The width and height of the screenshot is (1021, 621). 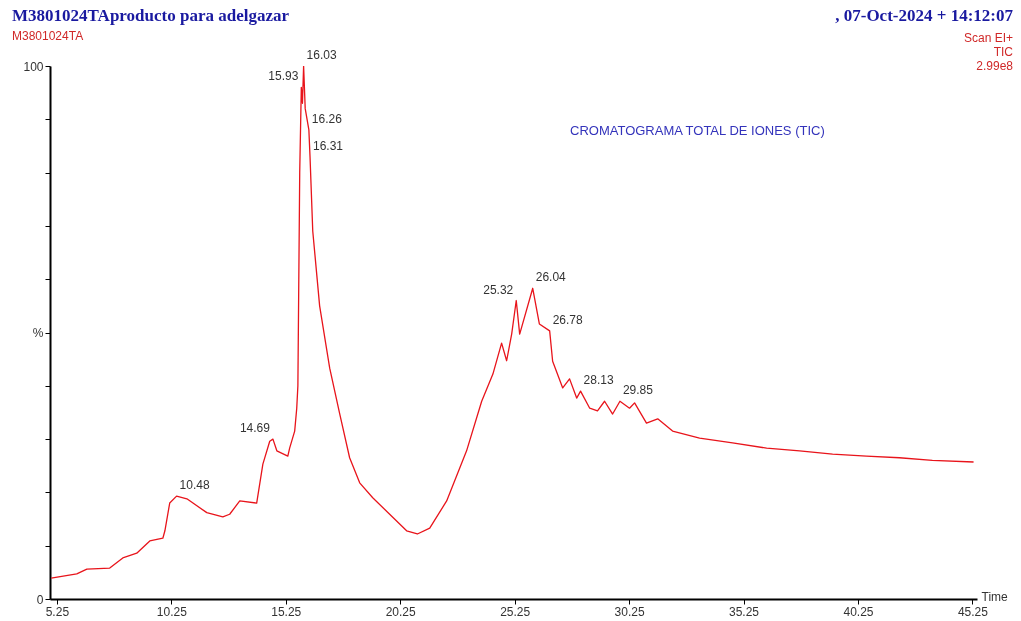 I want to click on x-tick-label: 40.25, so click(x=858, y=611).